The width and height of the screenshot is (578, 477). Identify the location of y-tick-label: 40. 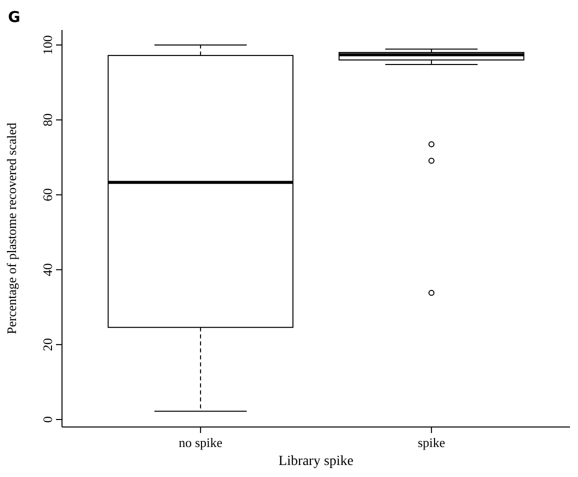
(47, 269).